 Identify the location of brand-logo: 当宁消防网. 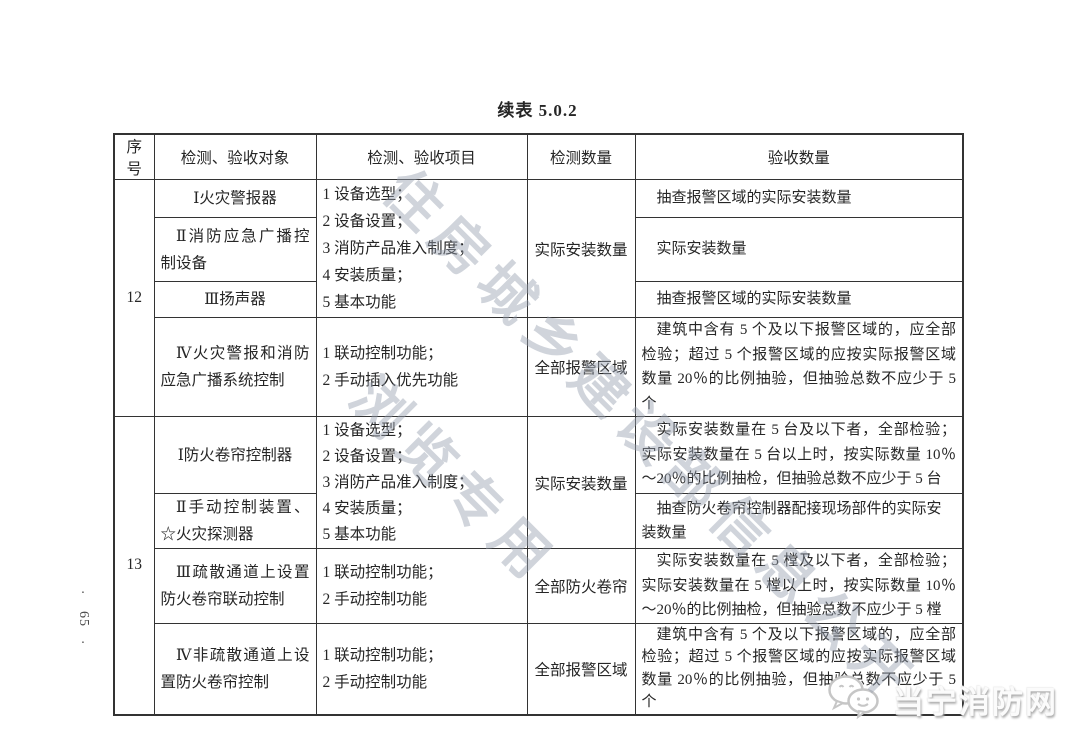
(941, 699).